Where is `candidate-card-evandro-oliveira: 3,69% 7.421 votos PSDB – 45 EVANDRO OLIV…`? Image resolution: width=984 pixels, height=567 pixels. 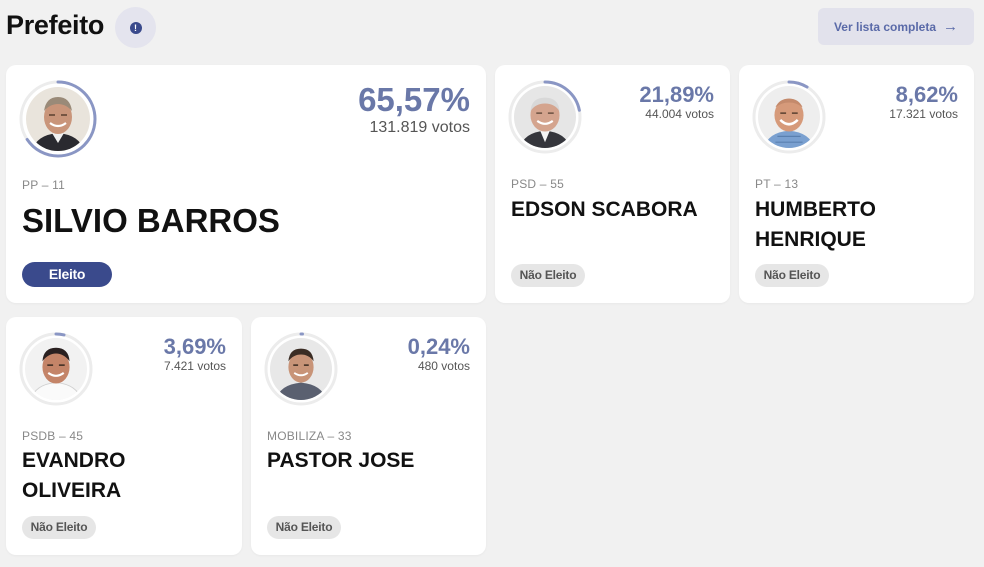 candidate-card-evandro-oliveira: 3,69% 7.421 votos PSDB – 45 EVANDRO OLIV… is located at coordinates (124, 436).